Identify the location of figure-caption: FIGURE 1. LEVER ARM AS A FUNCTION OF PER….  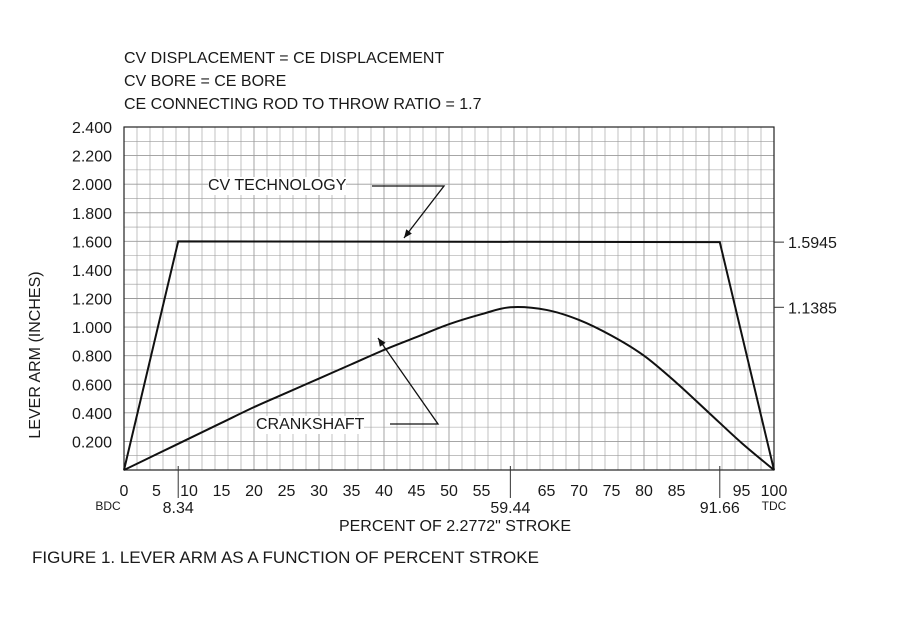
(285, 557).